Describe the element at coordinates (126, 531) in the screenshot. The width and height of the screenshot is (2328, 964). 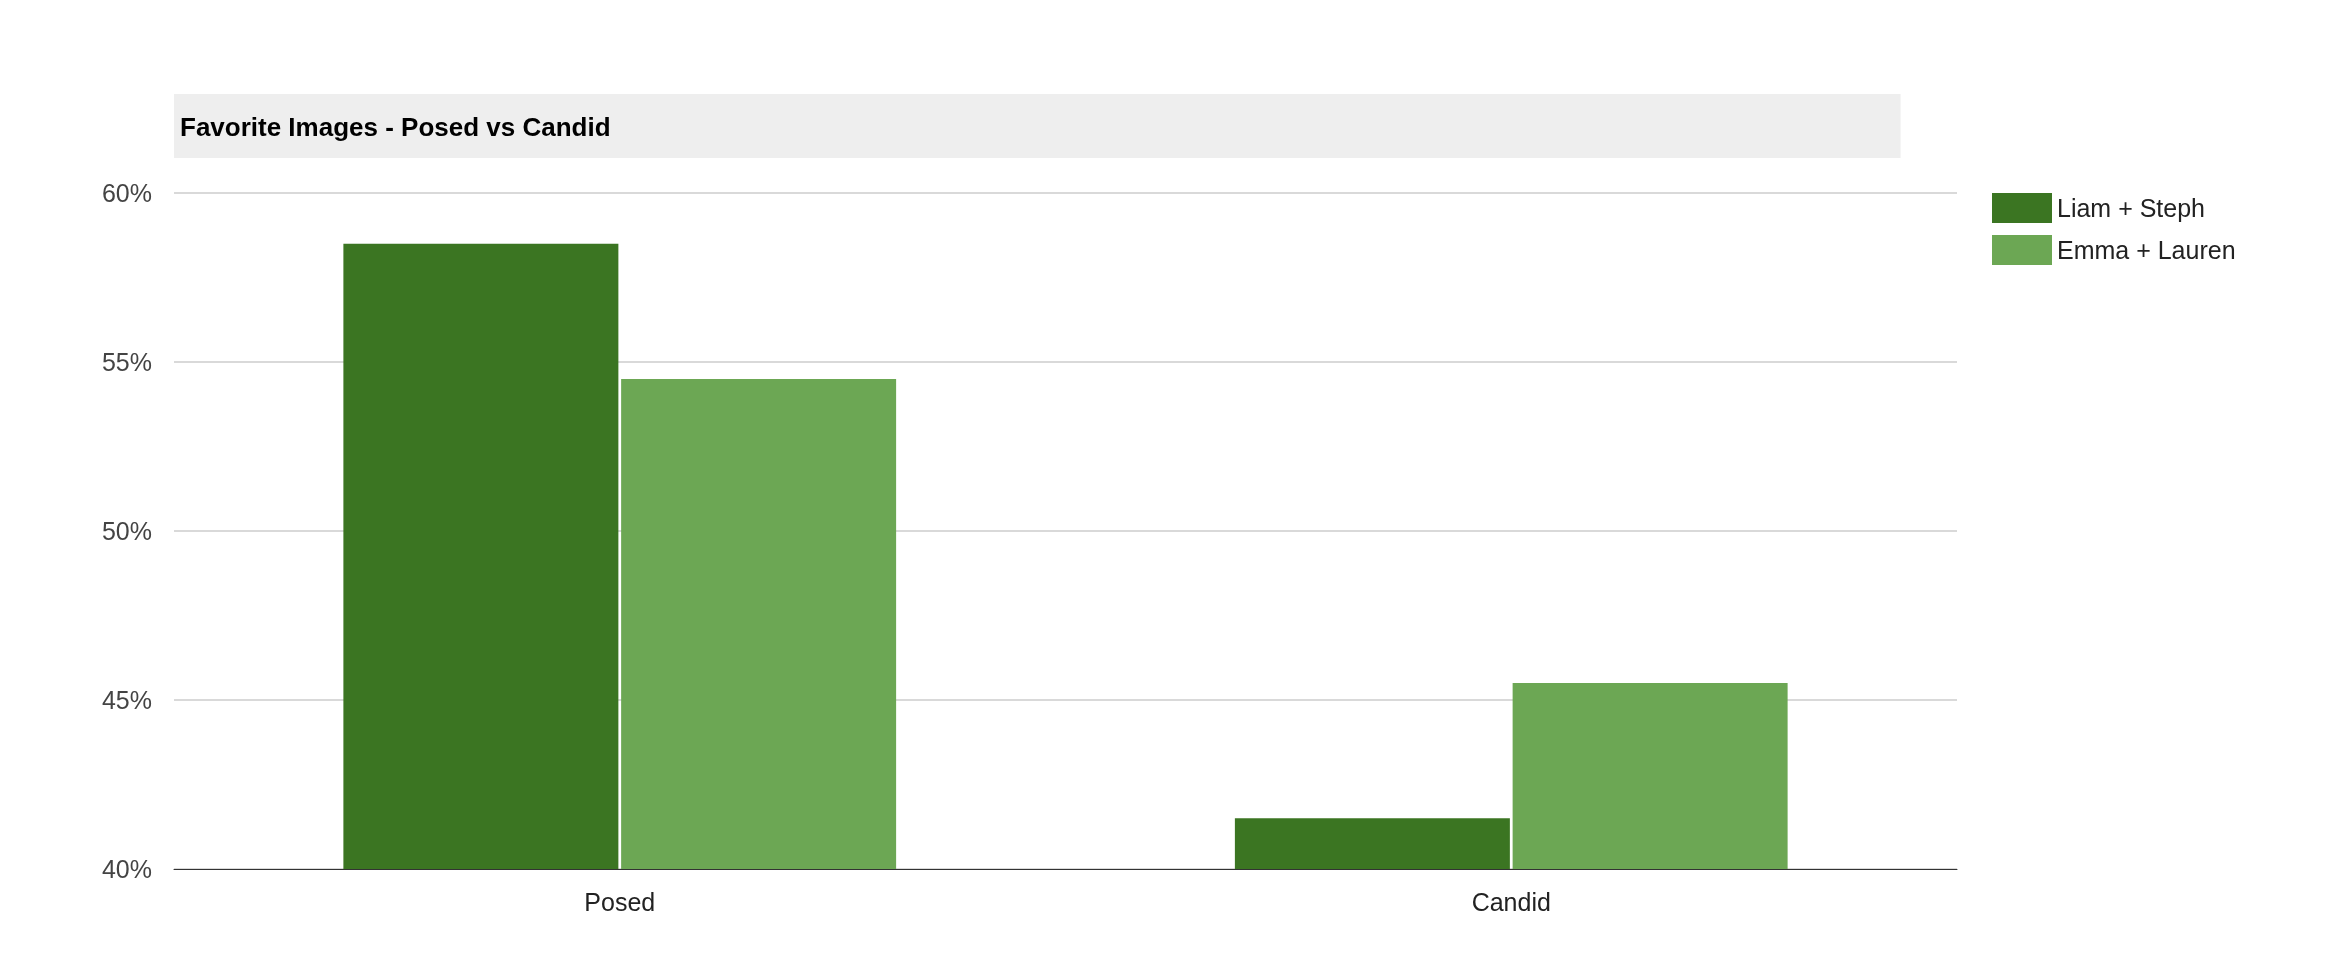
I see `y-tick-label: 50%` at that location.